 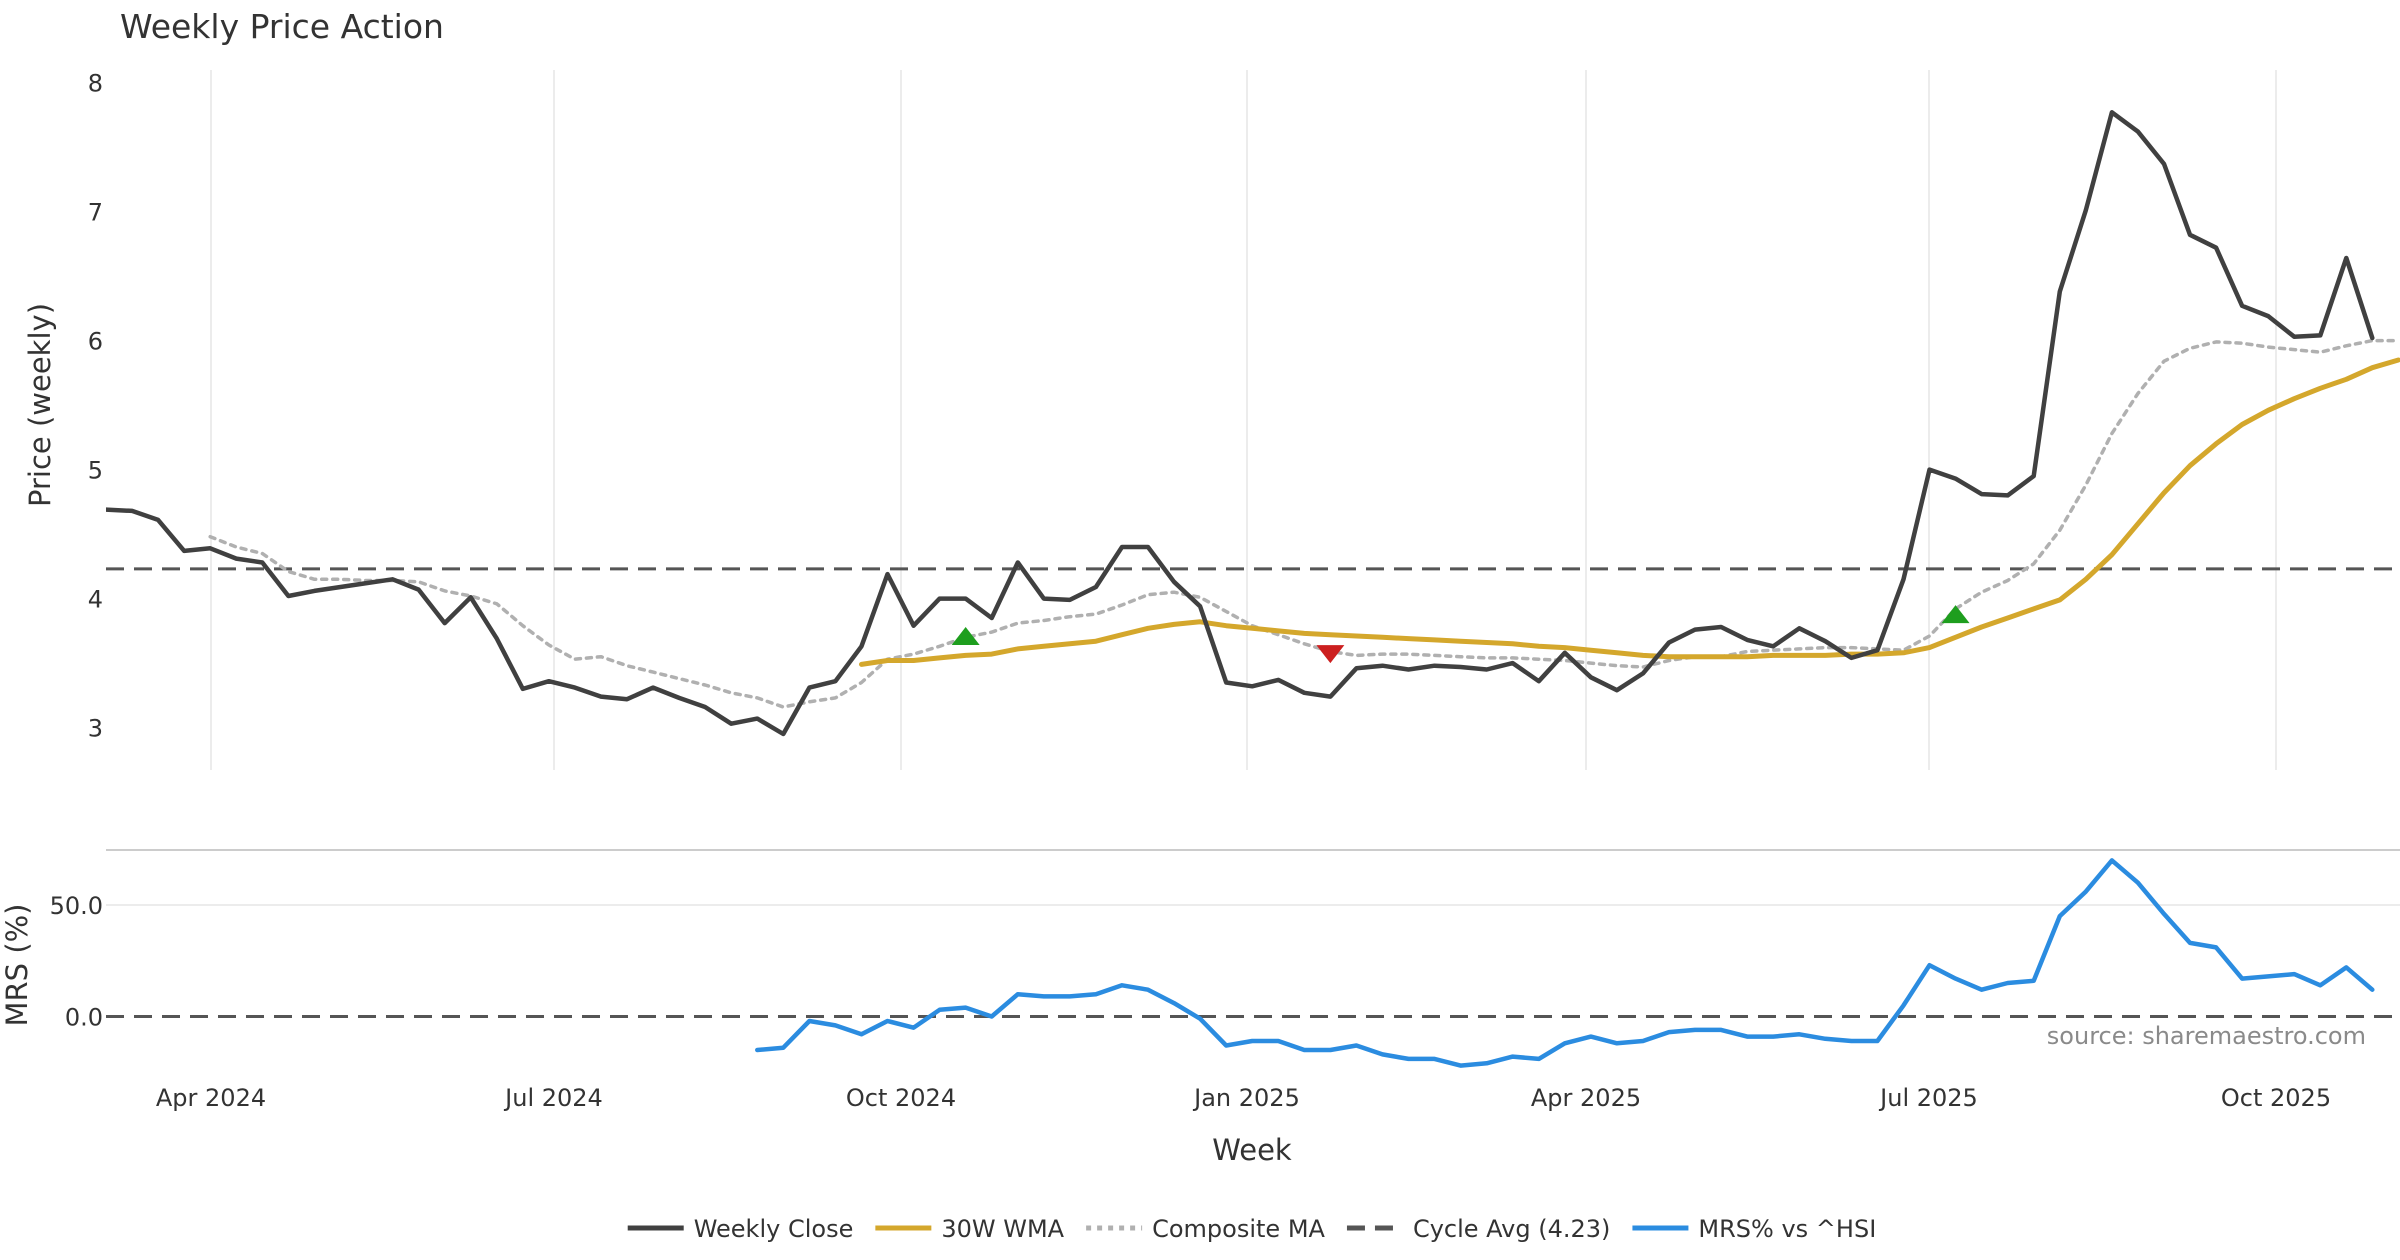 What do you see at coordinates (1238, 1229) in the screenshot?
I see `legend-label: Composite MA` at bounding box center [1238, 1229].